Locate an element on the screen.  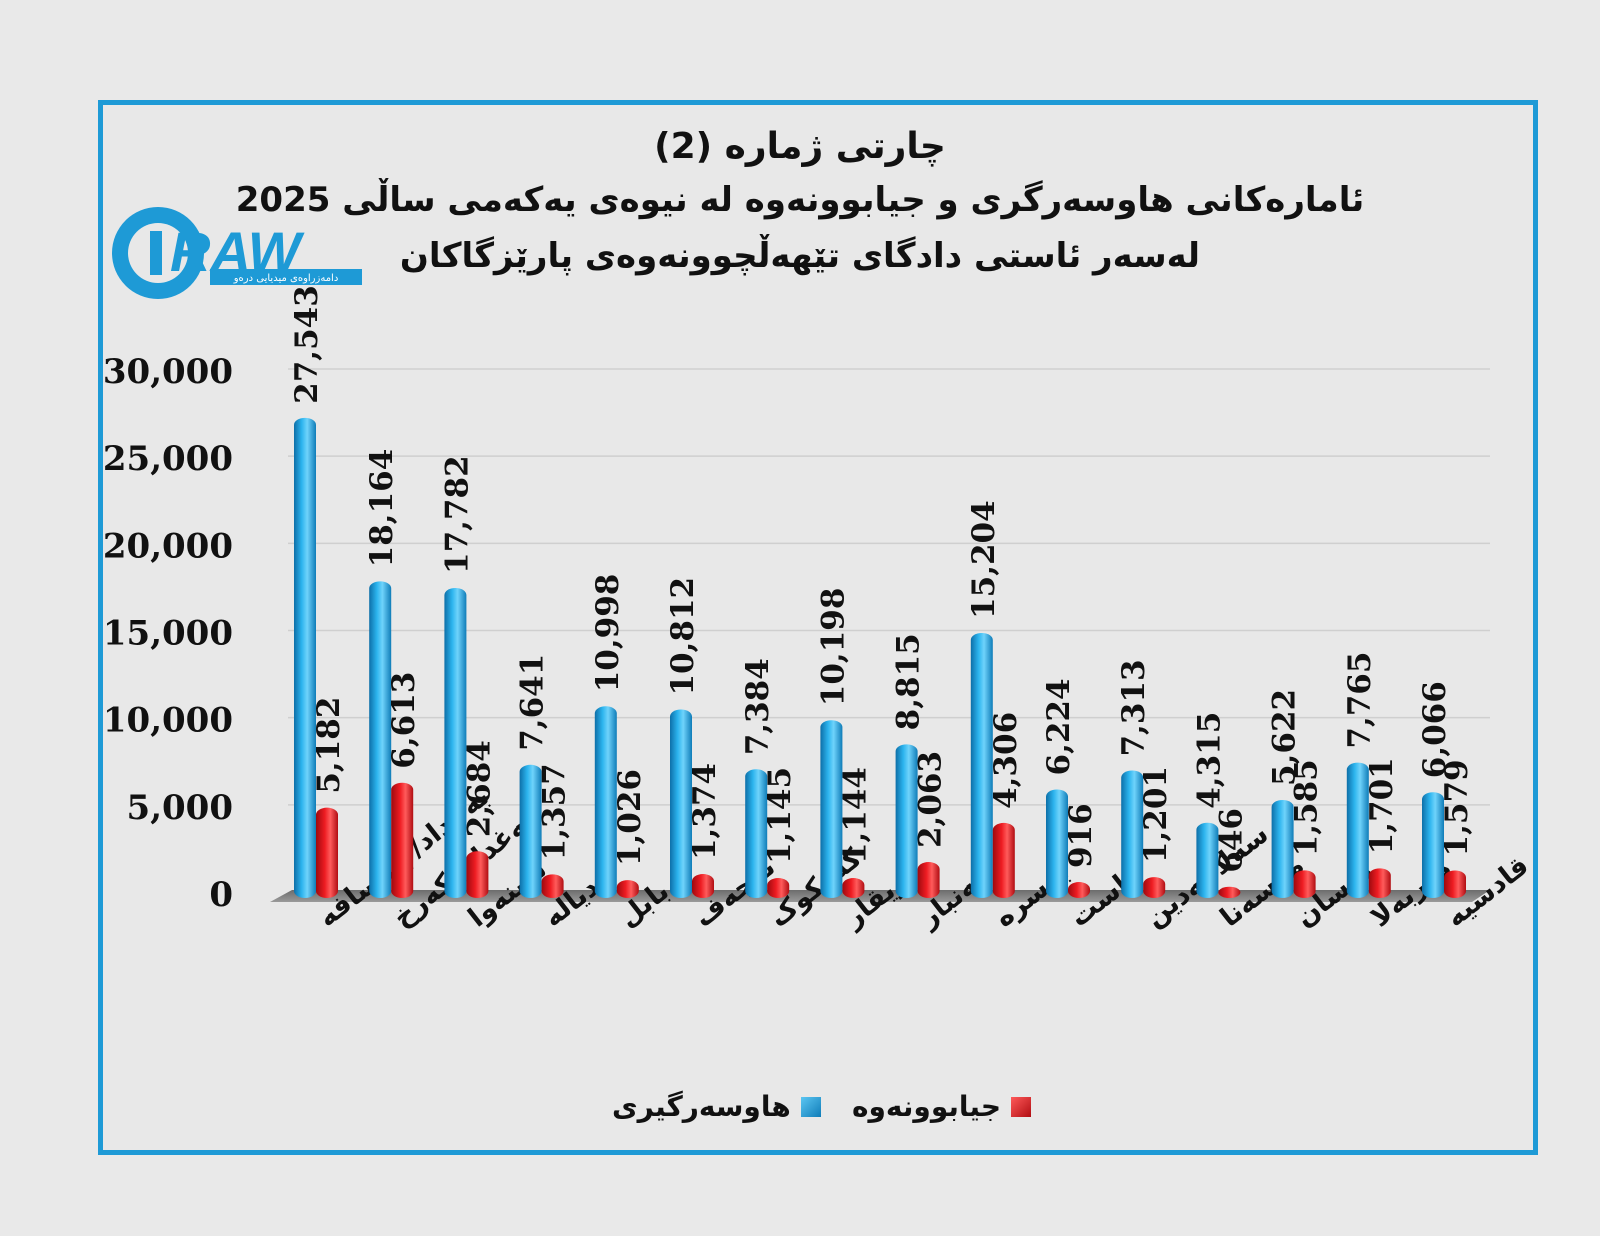
data-label-divorce: 4,306 is located at coordinates (1006, 760).